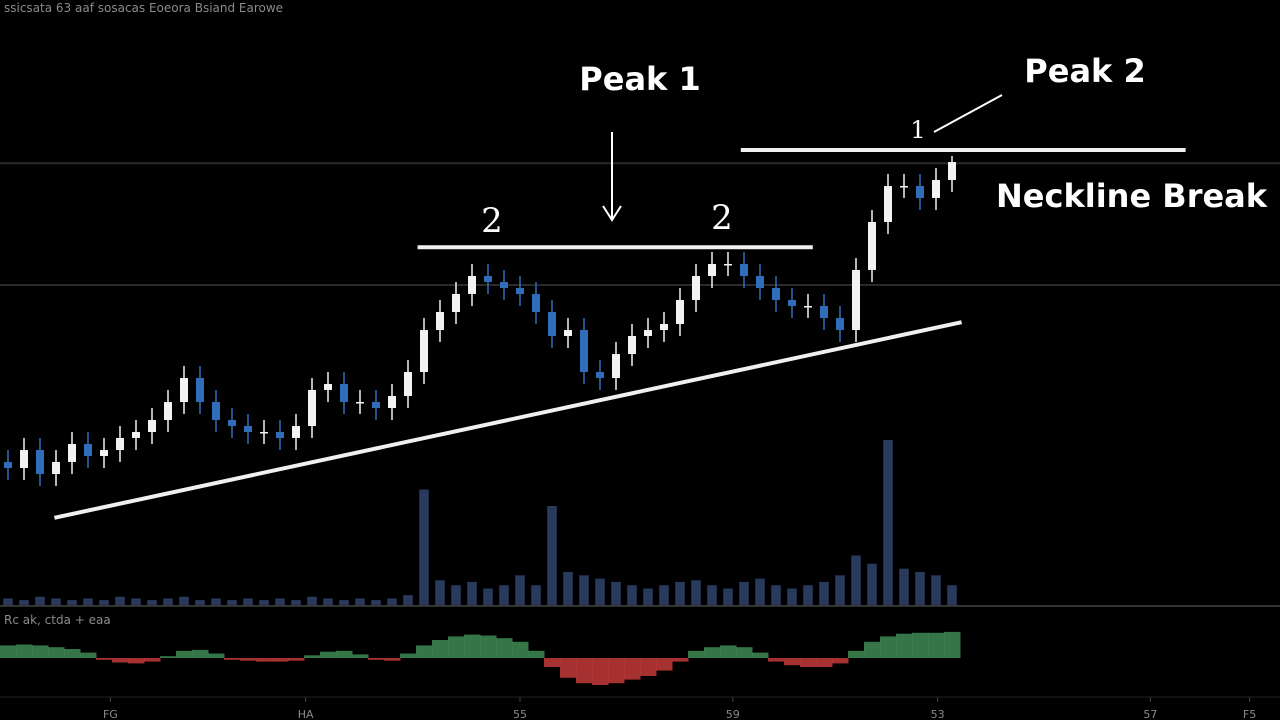 This screenshot has width=1280, height=720. I want to click on x-tick-label: HA, so click(306, 714).